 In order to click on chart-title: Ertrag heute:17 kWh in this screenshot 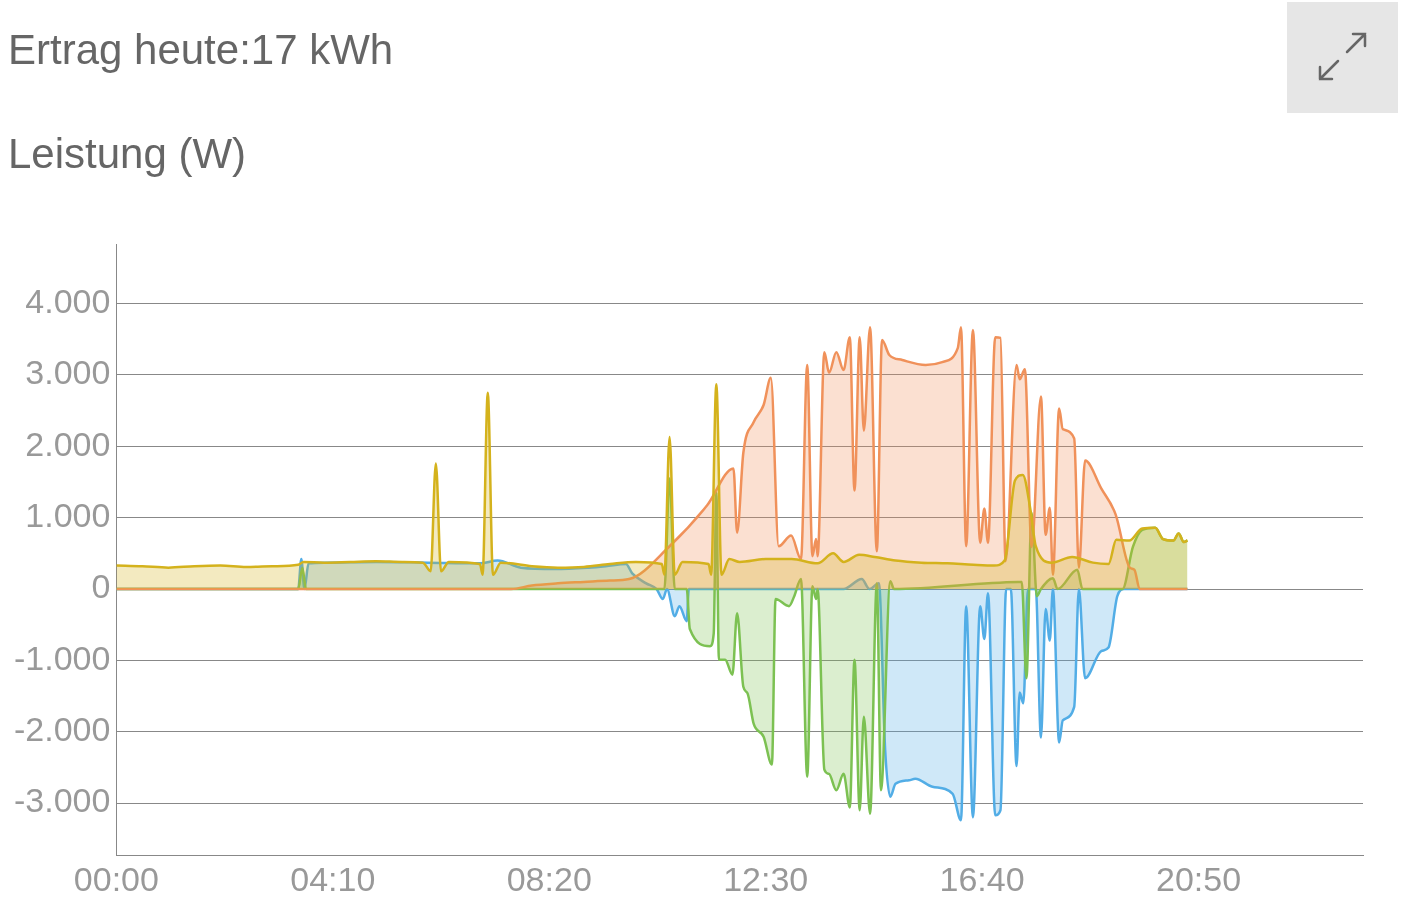, I will do `click(201, 50)`.